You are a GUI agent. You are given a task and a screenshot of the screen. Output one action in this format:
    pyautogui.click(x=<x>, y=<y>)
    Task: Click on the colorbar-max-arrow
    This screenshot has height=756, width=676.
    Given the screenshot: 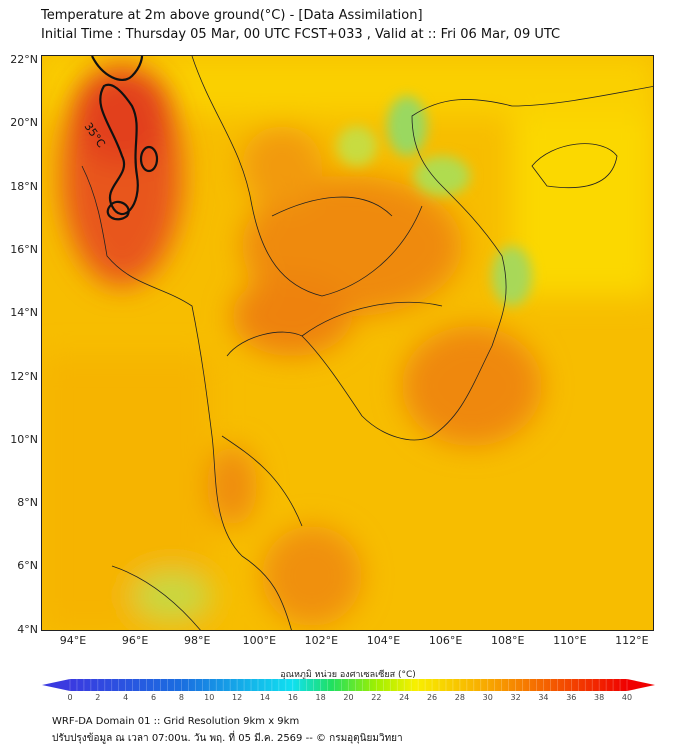 What is the action you would take?
    pyautogui.click(x=641, y=685)
    